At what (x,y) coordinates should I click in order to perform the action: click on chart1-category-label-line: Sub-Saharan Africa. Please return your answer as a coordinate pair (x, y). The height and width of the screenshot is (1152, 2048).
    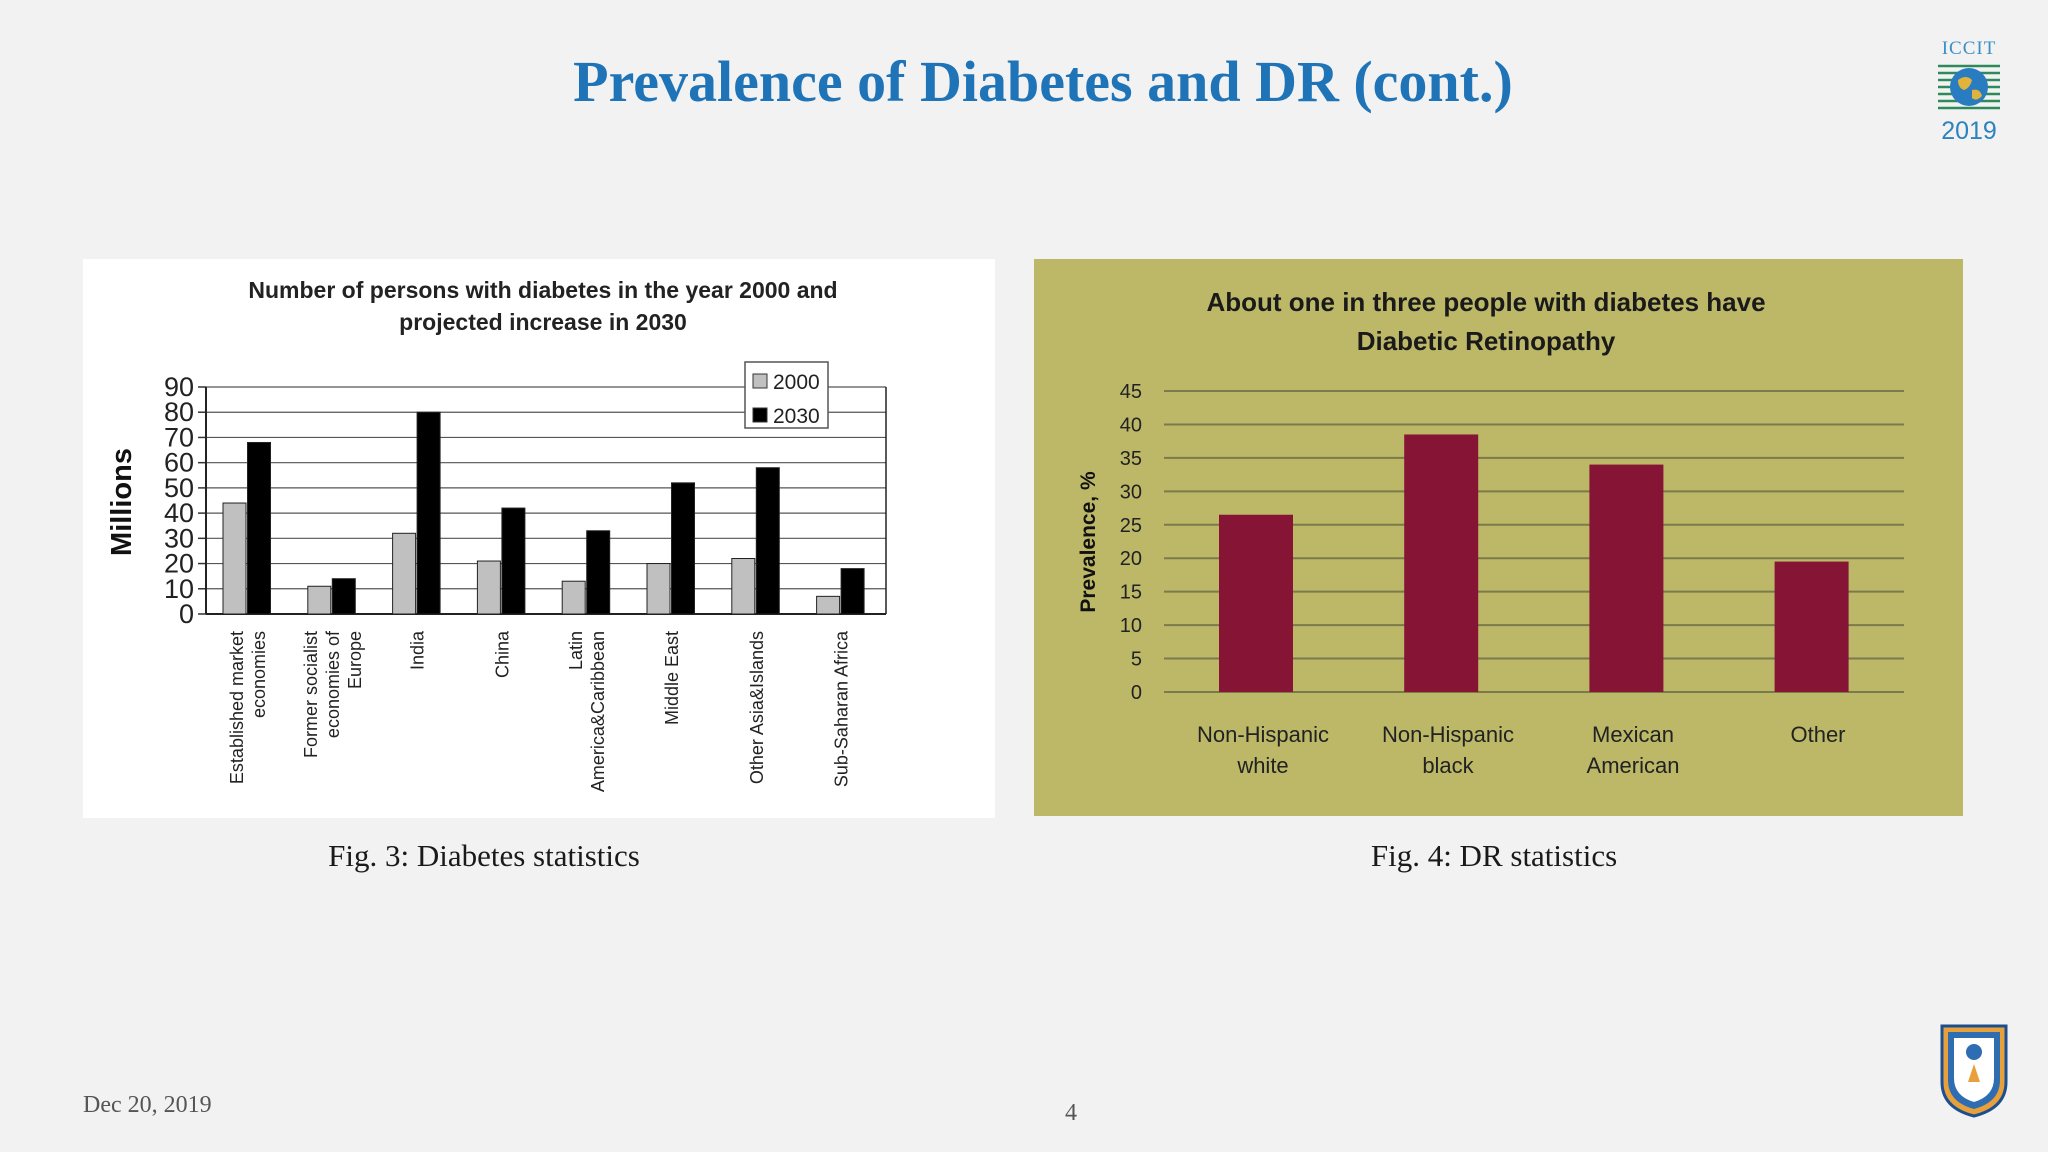
    Looking at the image, I should click on (842, 708).